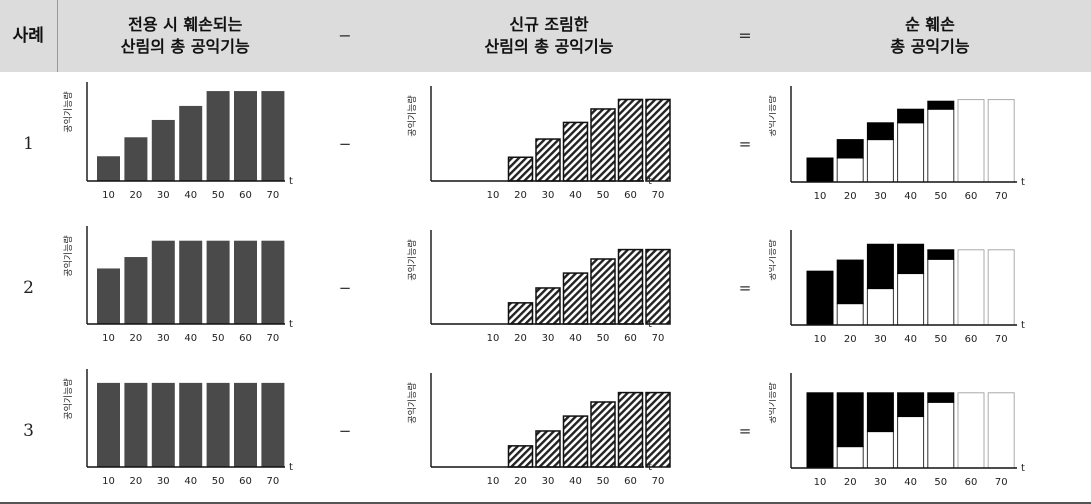  Describe the element at coordinates (745, 35) in the screenshot. I see `header-equals: =` at that location.